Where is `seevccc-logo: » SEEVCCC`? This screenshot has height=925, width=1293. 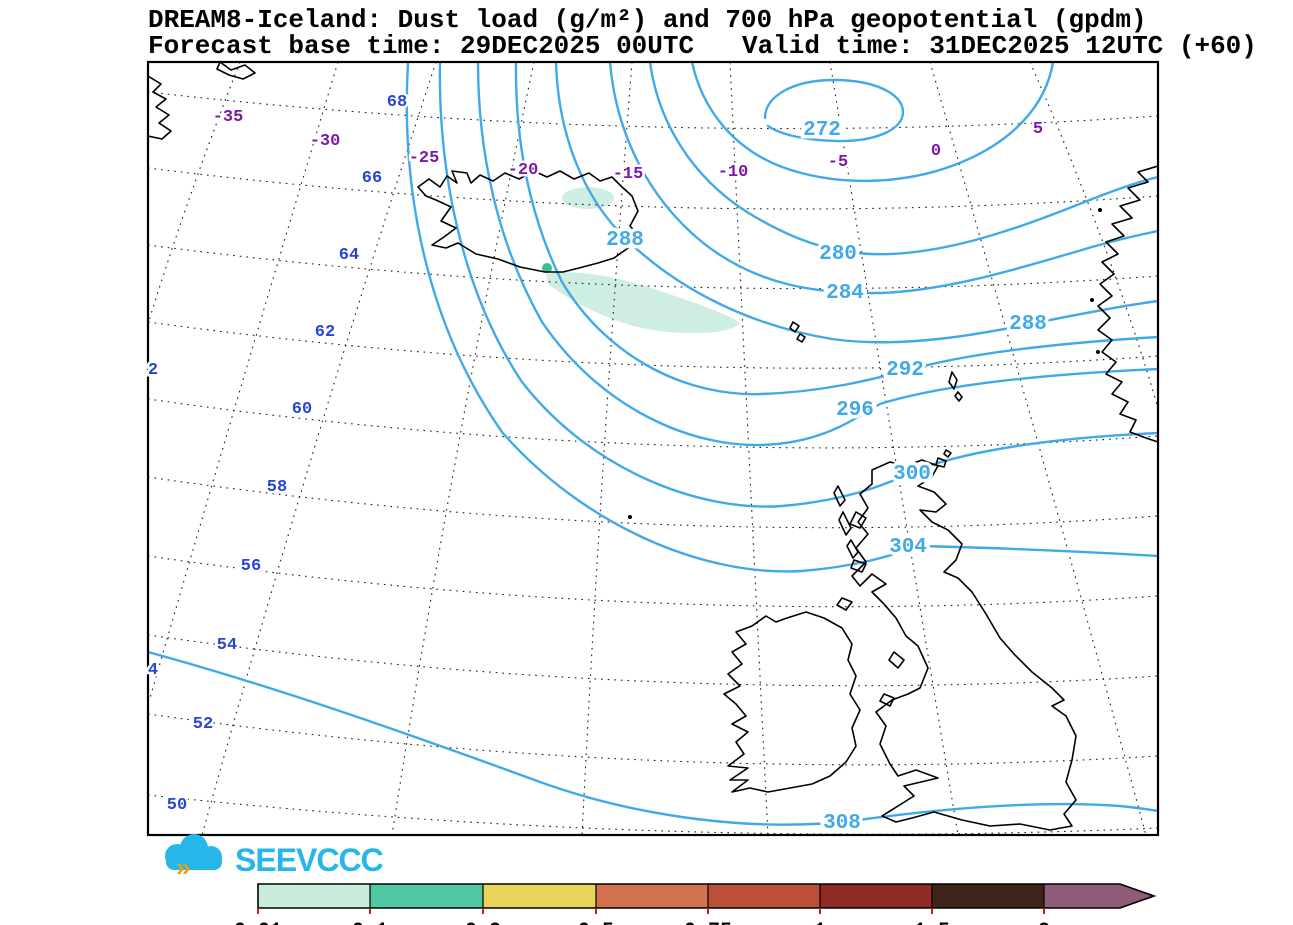
seevccc-logo: » SEEVCCC is located at coordinates (275, 858).